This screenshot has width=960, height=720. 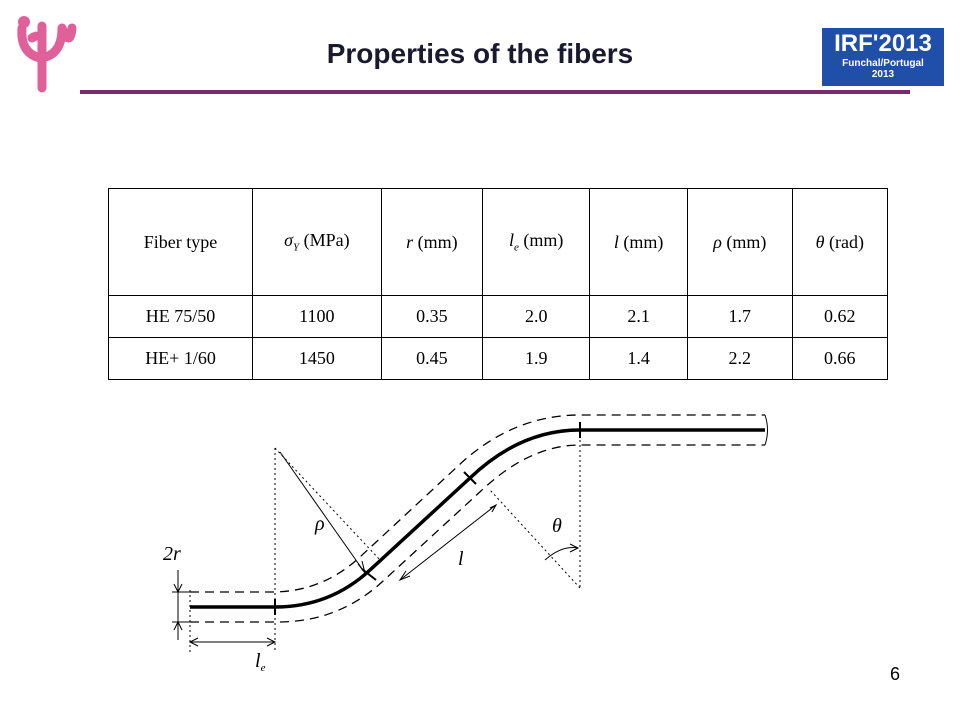 I want to click on header-symbol: r, so click(x=410, y=241).